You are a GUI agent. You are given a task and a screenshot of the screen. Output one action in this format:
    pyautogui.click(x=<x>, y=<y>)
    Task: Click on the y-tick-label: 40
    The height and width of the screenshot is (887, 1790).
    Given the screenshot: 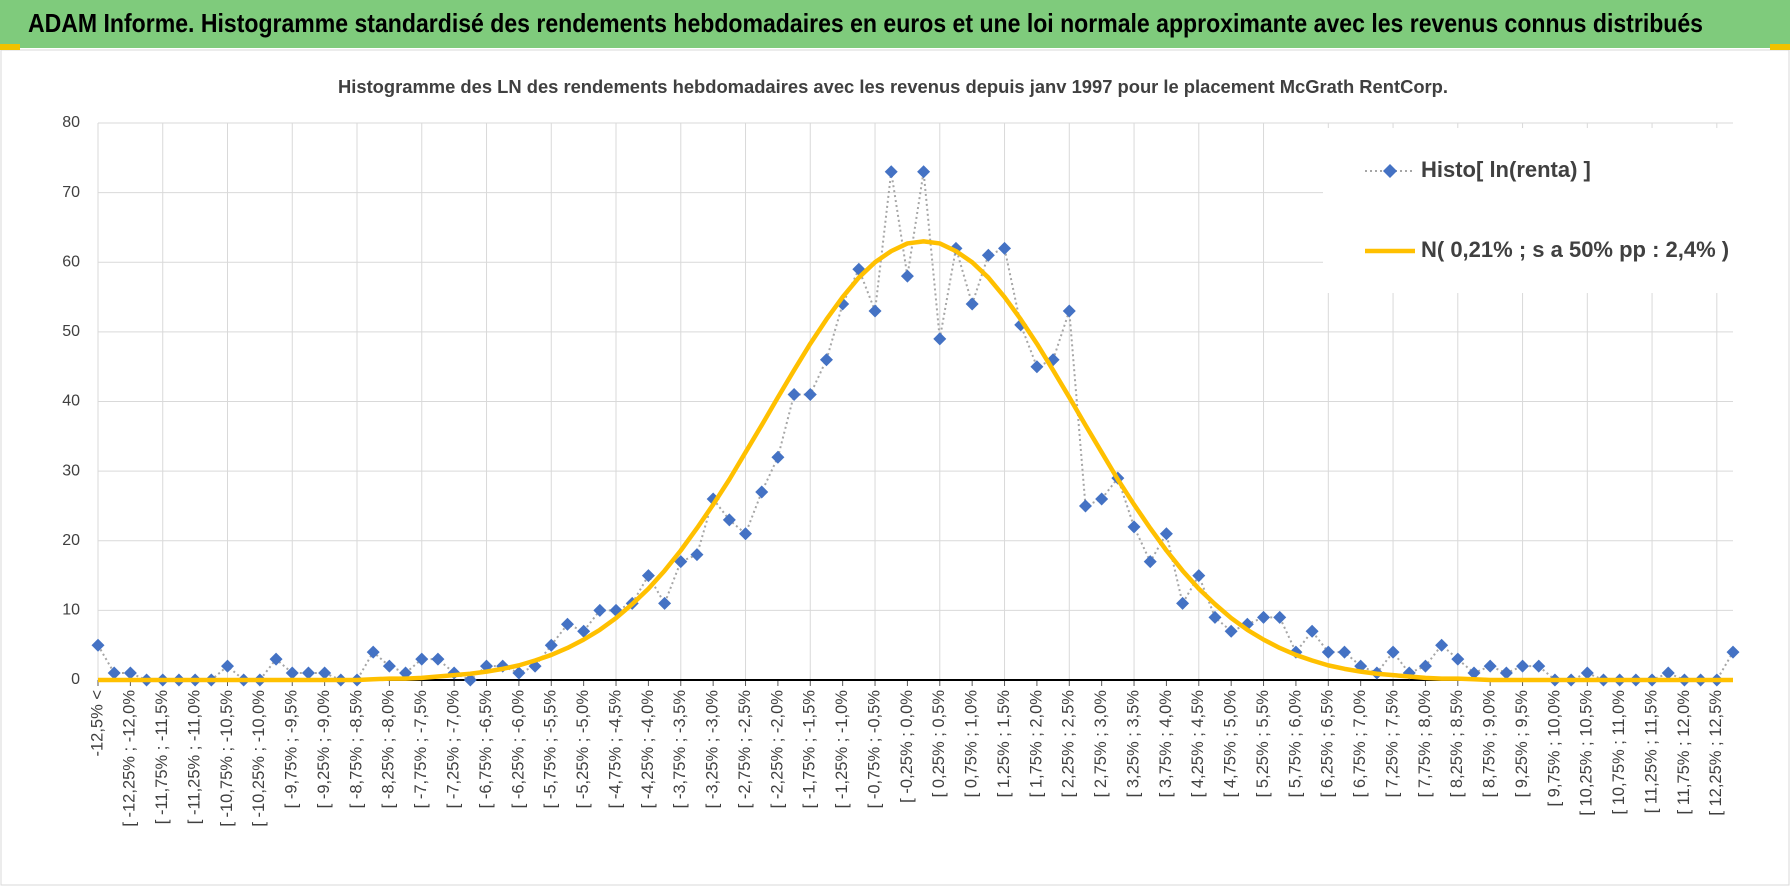 What is the action you would take?
    pyautogui.click(x=71, y=401)
    